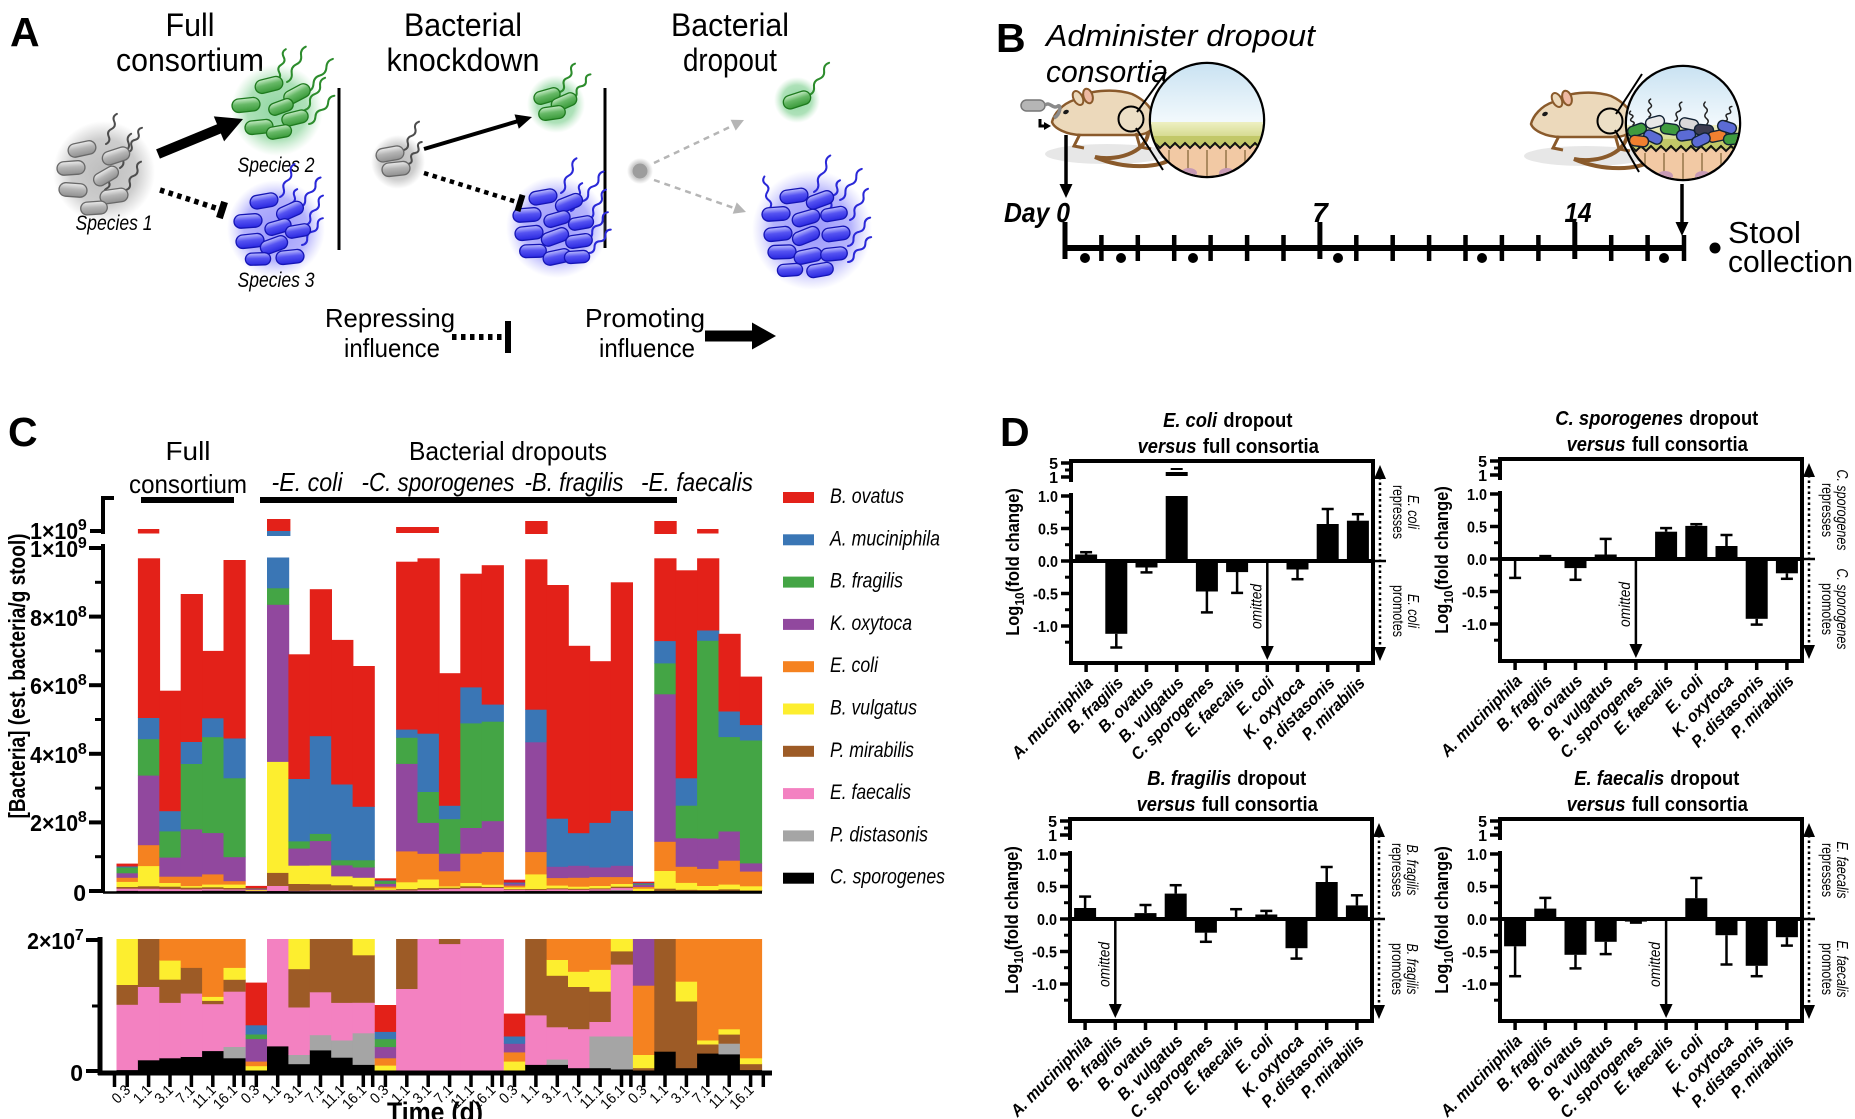 The height and width of the screenshot is (1119, 1855). What do you see at coordinates (1015, 432) in the screenshot?
I see `svg-text: D` at bounding box center [1015, 432].